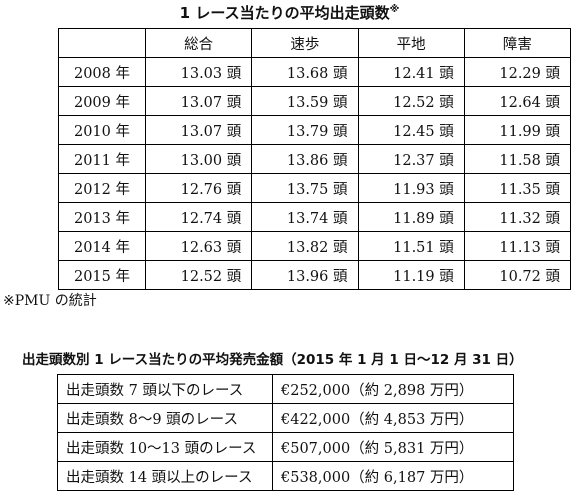  Describe the element at coordinates (102, 43) in the screenshot. I see `header-corner` at that location.